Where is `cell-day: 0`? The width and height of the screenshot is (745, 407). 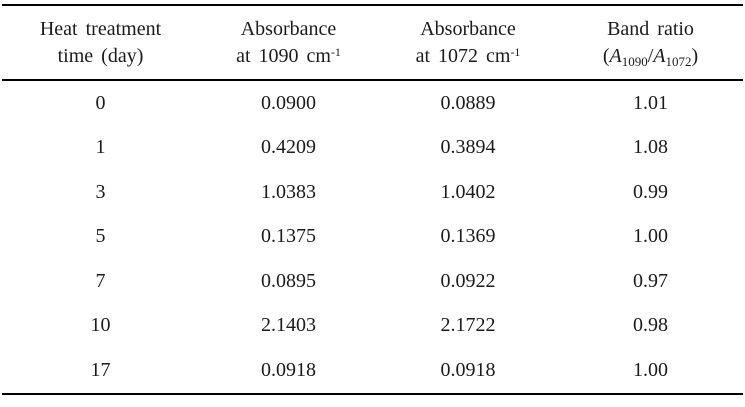
cell-day: 0 is located at coordinates (100, 102).